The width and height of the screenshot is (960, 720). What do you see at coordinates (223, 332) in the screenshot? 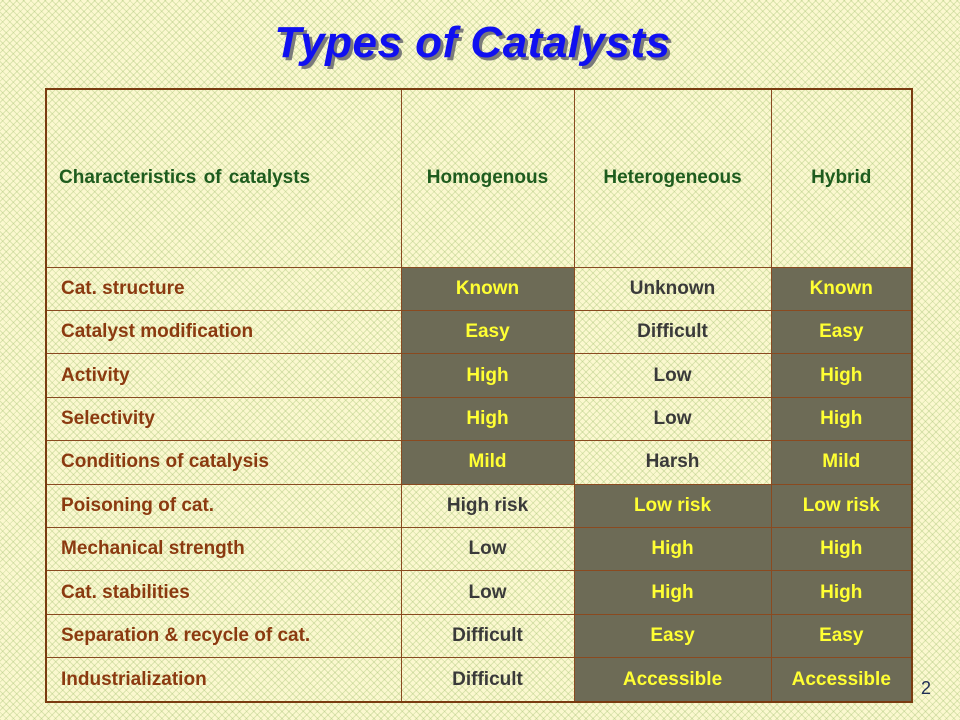
I see `row-label: Catalyst modification` at bounding box center [223, 332].